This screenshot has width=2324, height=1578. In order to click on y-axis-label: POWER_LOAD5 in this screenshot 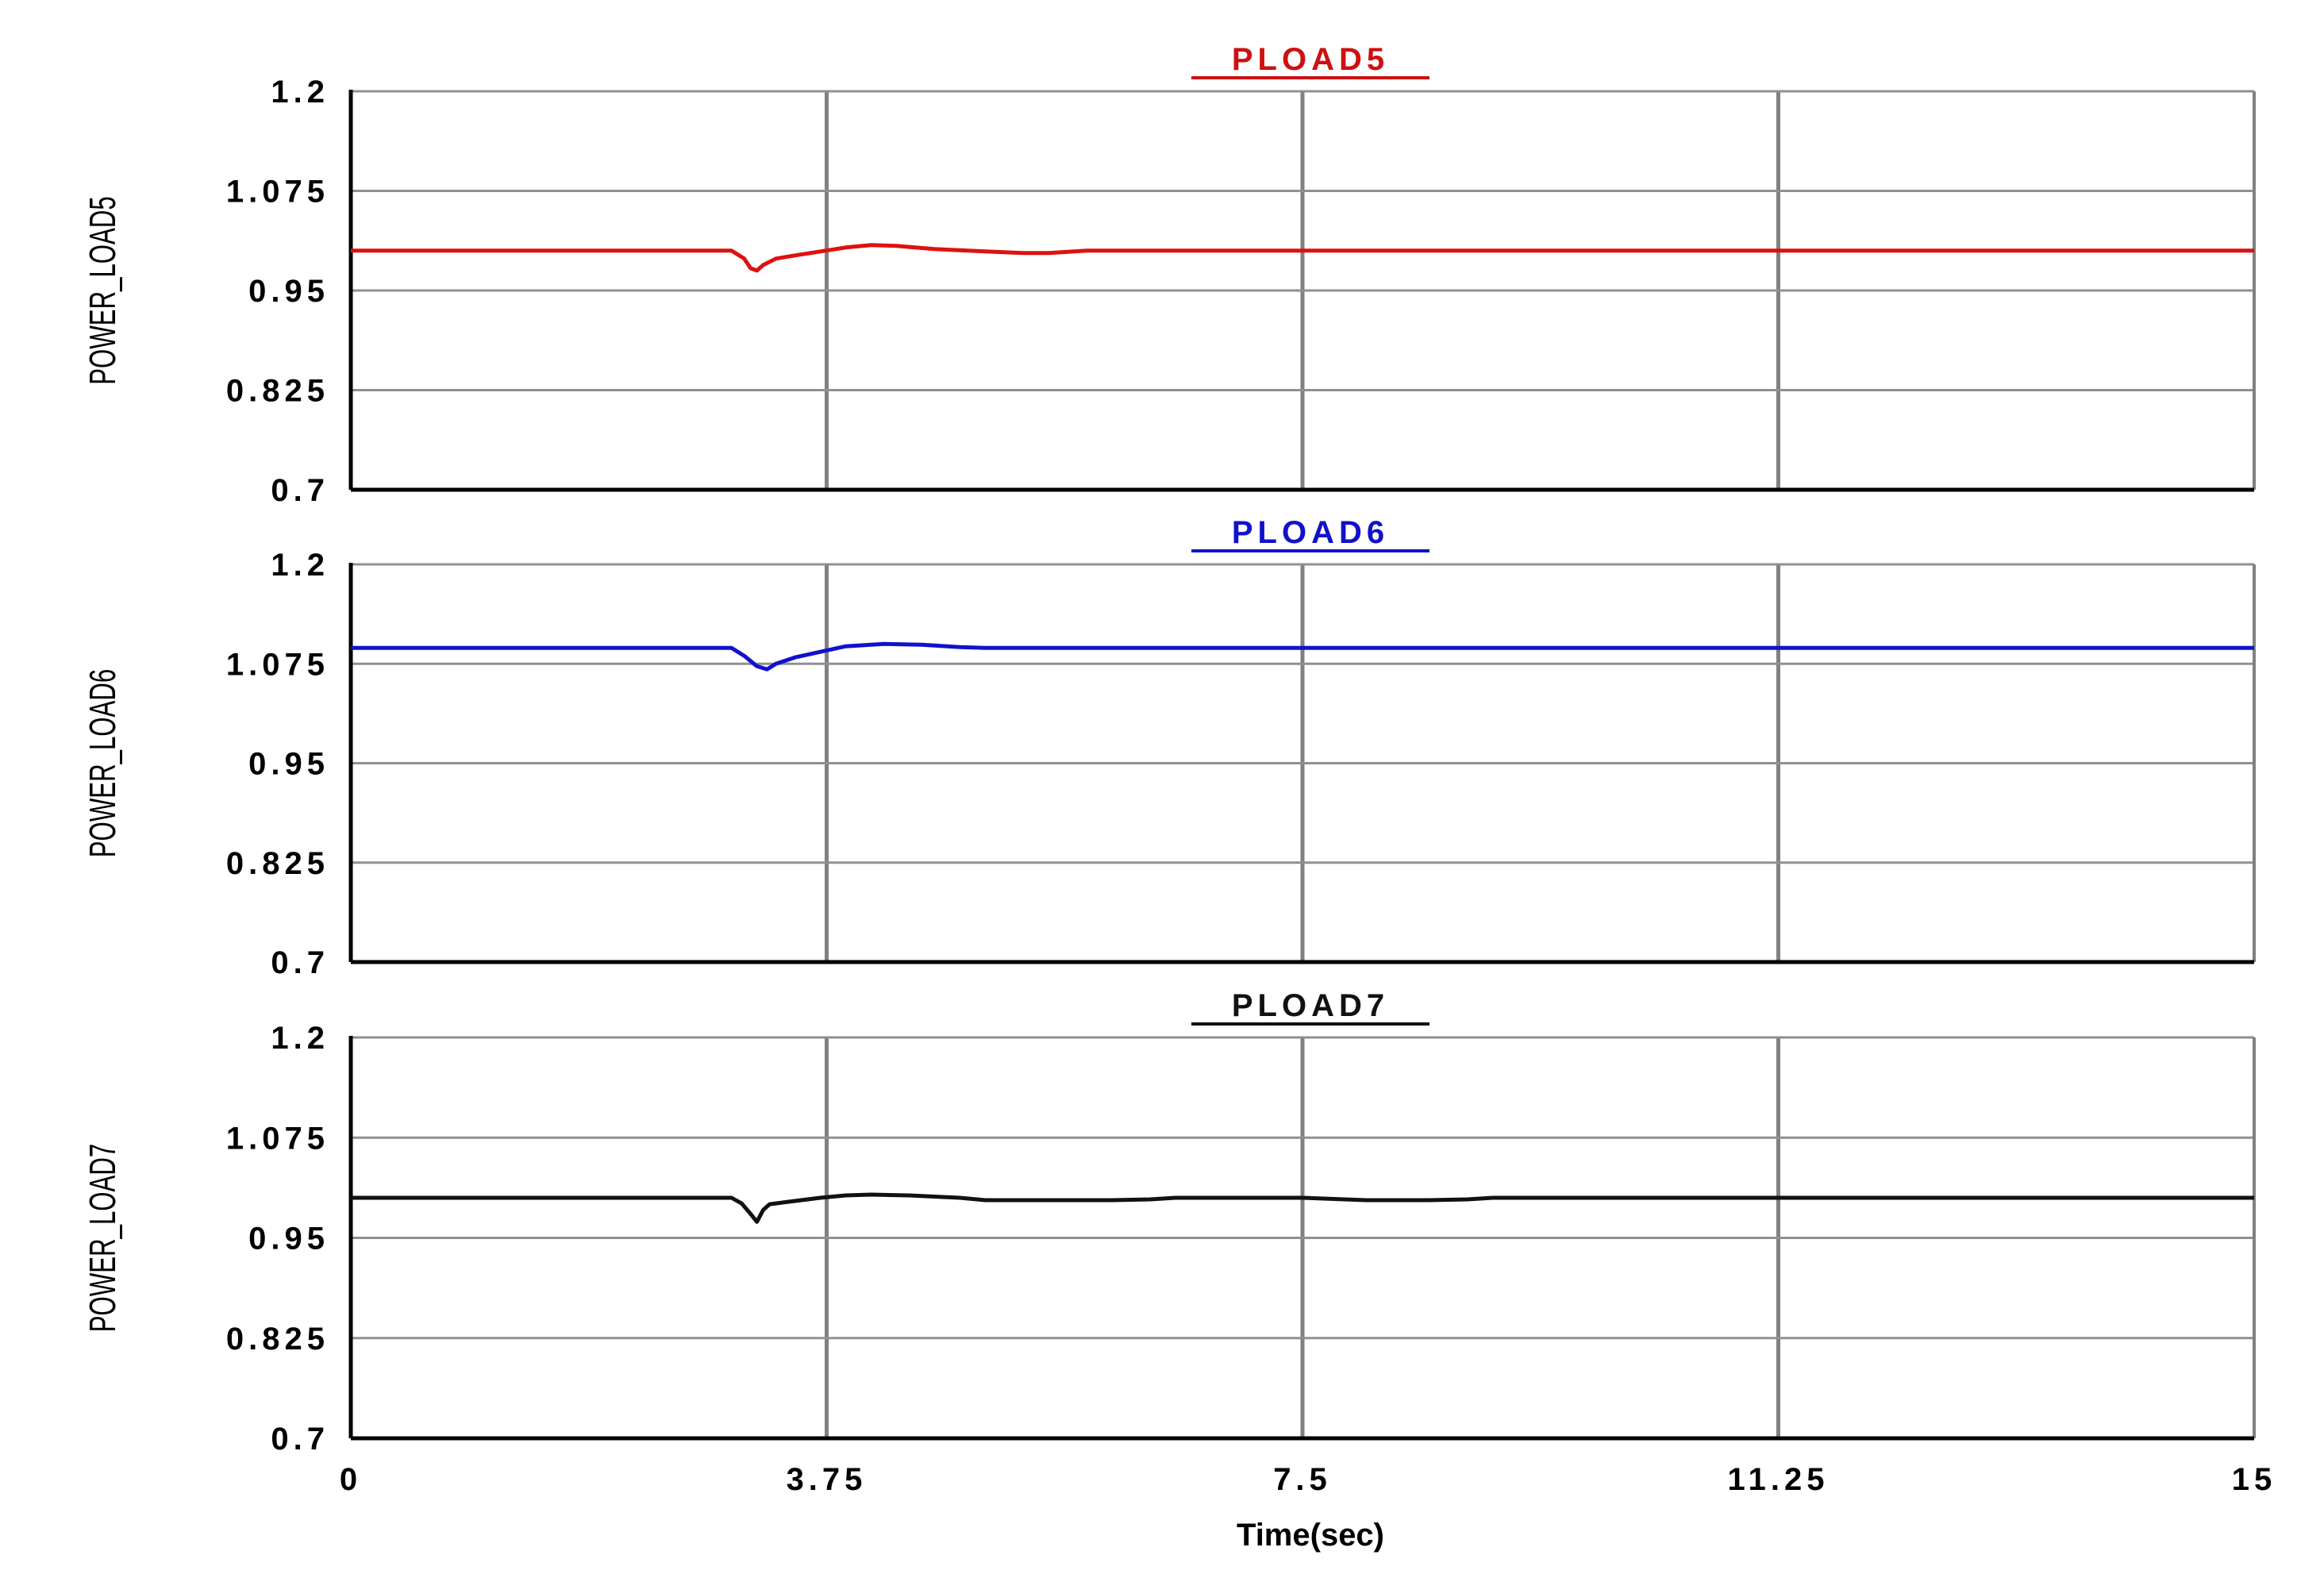, I will do `click(103, 291)`.